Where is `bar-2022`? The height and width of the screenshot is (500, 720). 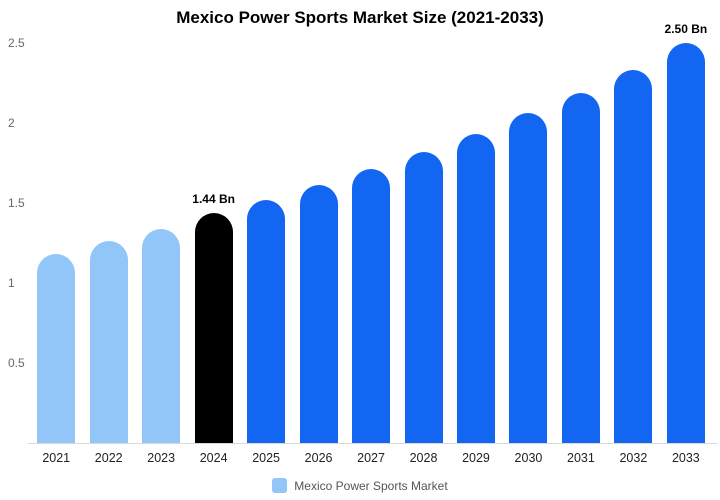 bar-2022 is located at coordinates (108, 342).